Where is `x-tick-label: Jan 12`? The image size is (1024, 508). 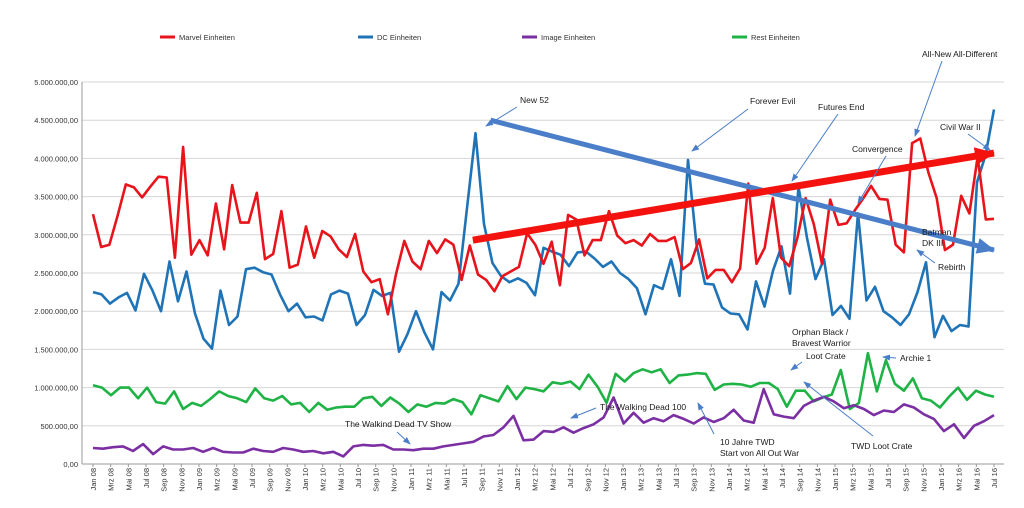 x-tick-label: Jan 12 is located at coordinates (517, 479).